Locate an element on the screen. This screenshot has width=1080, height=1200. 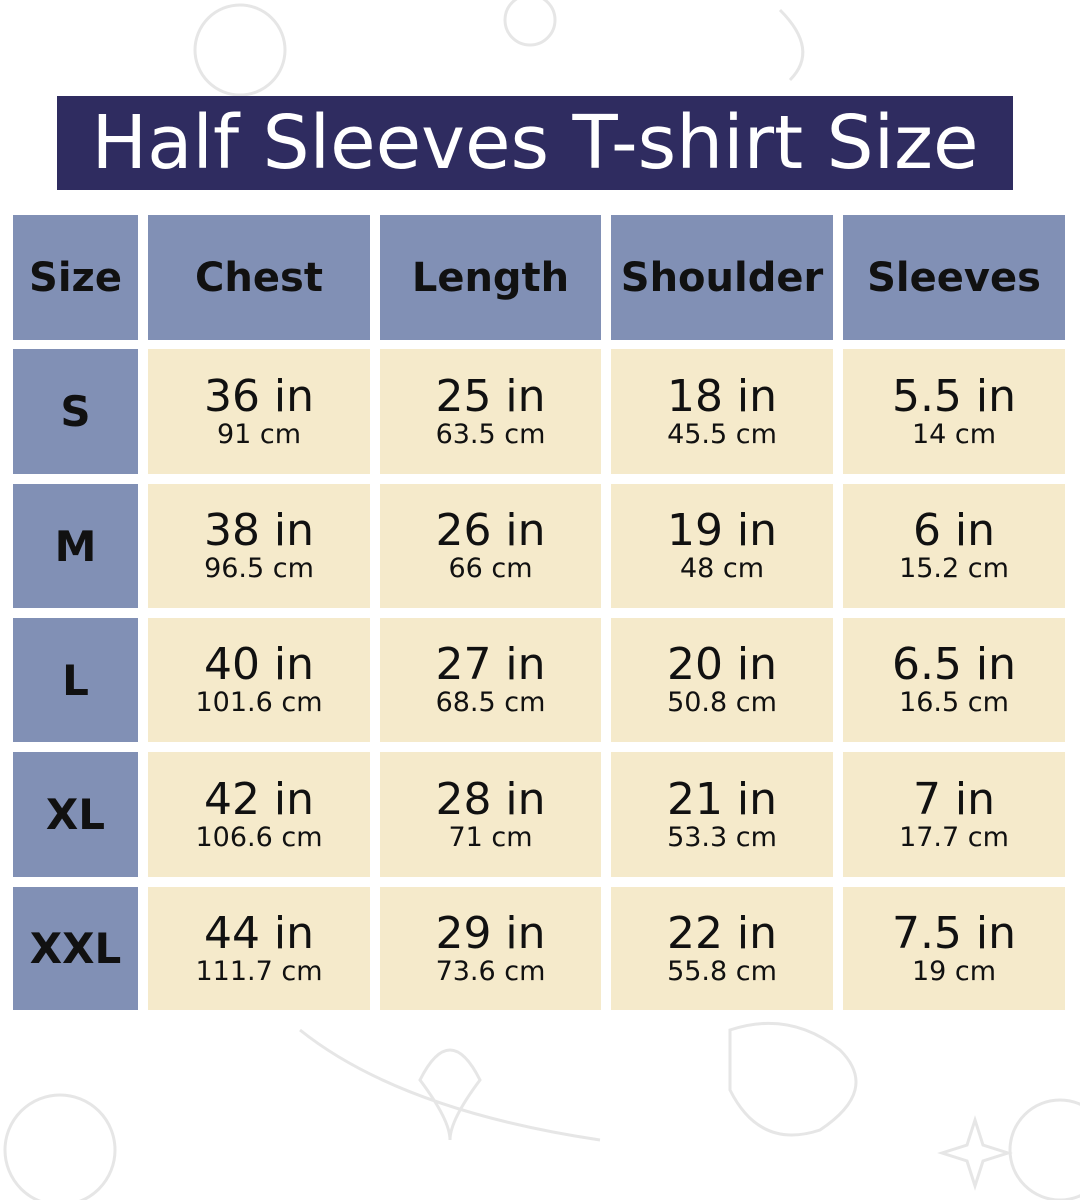
cm-value: 17.7 cm is located at coordinates (954, 837).